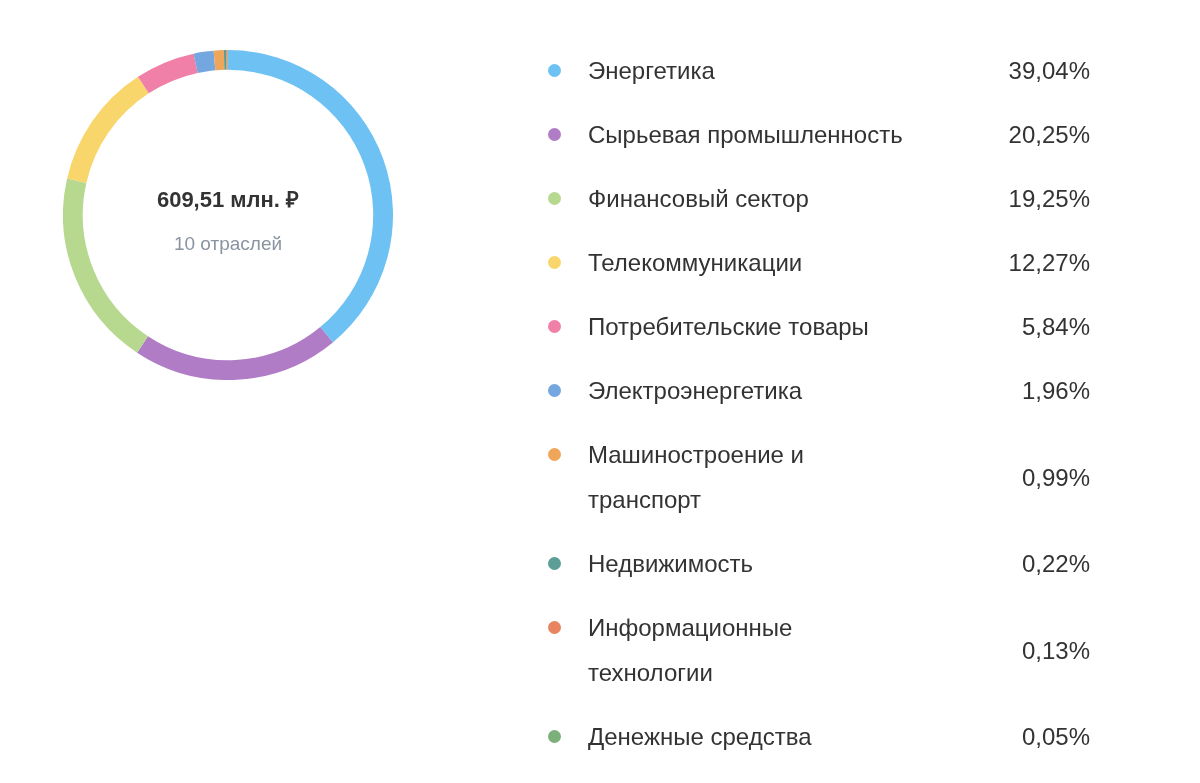 This screenshot has width=1200, height=783. Describe the element at coordinates (695, 391) in the screenshot. I see `legend-label: Электроэнергетика` at that location.